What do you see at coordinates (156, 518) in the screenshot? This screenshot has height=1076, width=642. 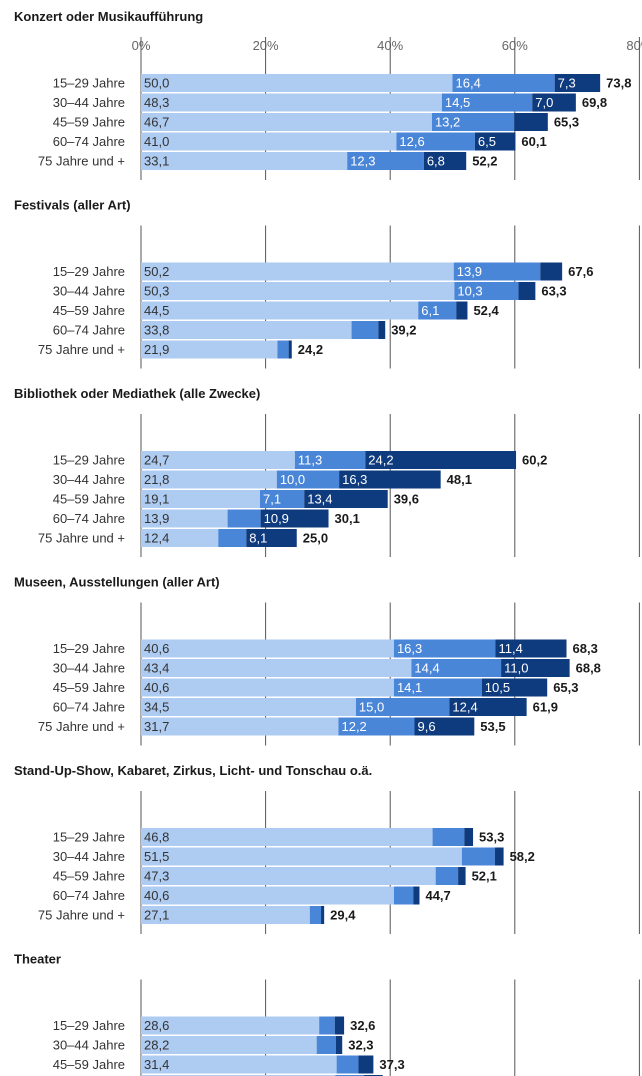 I see `segment-label: 13,9` at bounding box center [156, 518].